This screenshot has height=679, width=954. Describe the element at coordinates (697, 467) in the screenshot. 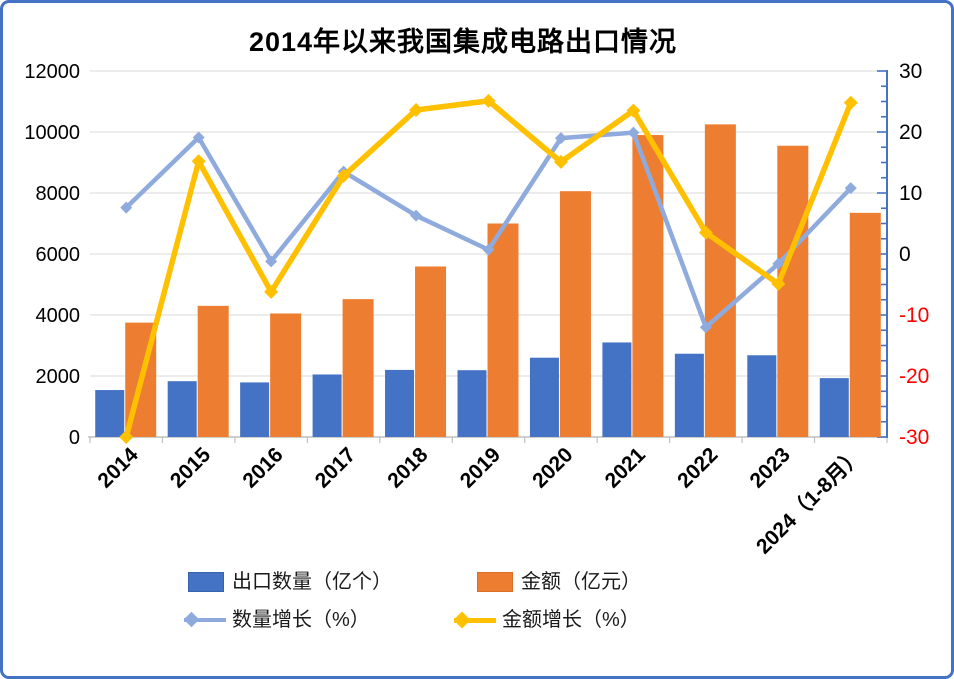

I see `x-axis-label: 2022` at that location.